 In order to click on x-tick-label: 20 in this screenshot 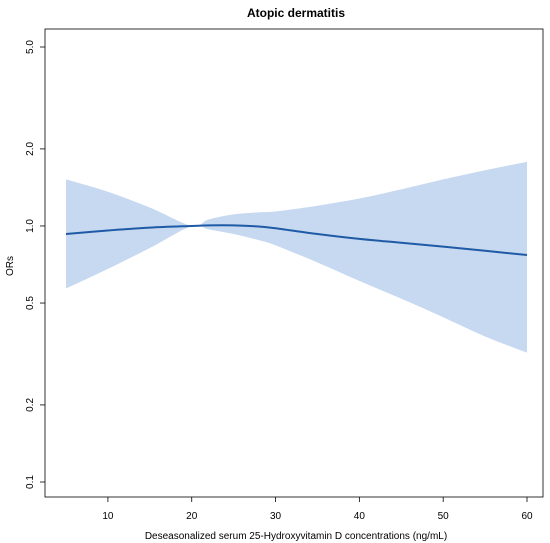, I will do `click(192, 516)`.